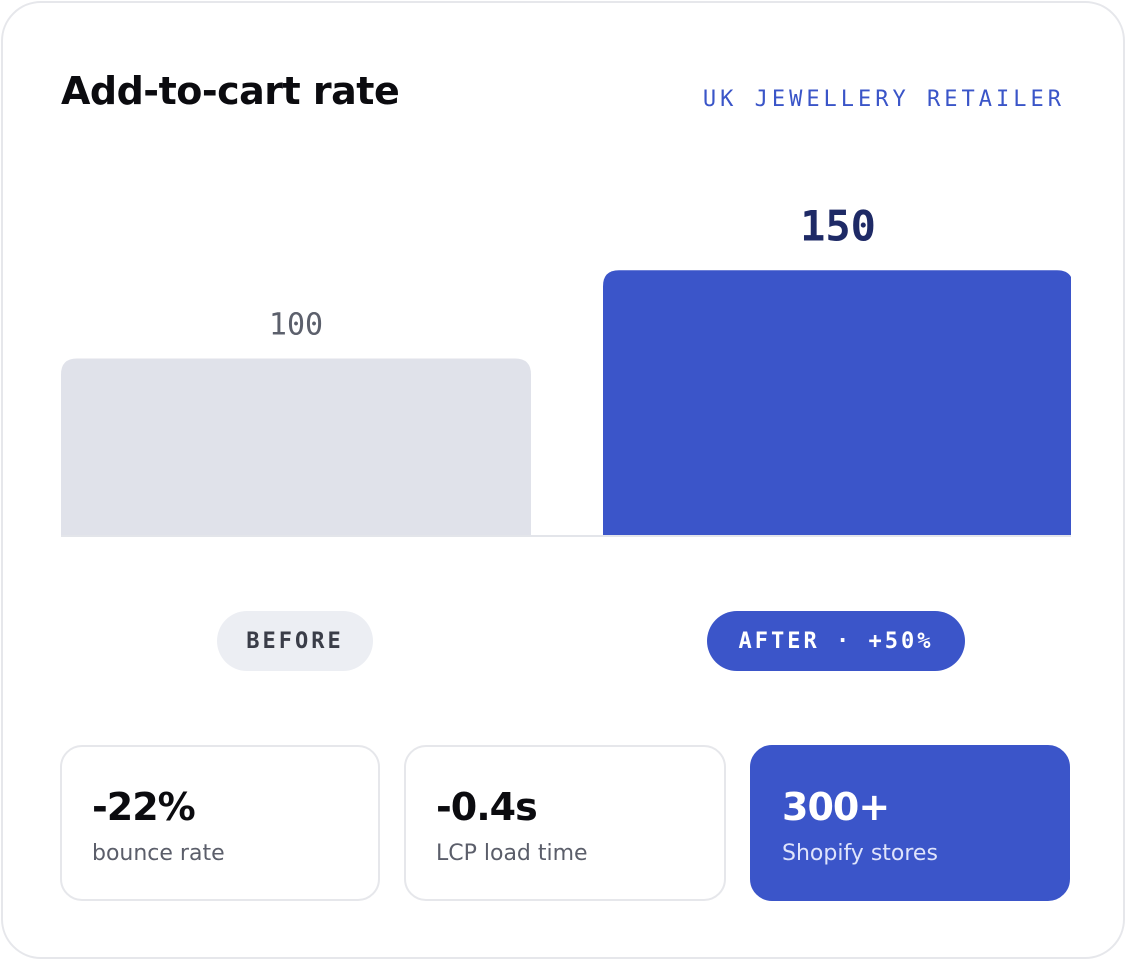  What do you see at coordinates (512, 853) in the screenshot?
I see `stat-label: LCP load time` at bounding box center [512, 853].